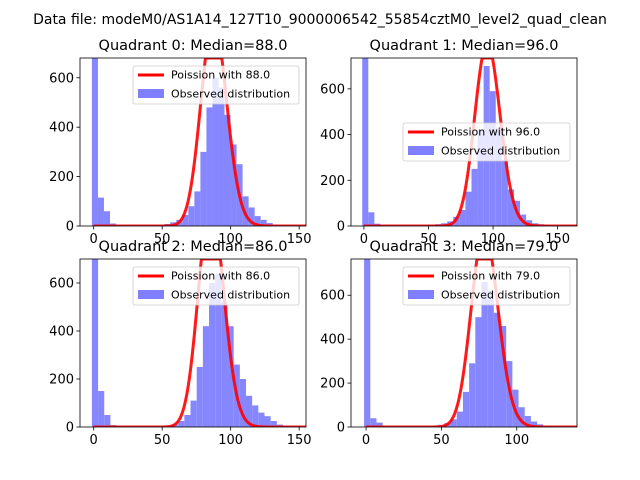 The width and height of the screenshot is (640, 480). I want to click on legend: Poission with 96.0 Observed distribution, so click(486, 142).